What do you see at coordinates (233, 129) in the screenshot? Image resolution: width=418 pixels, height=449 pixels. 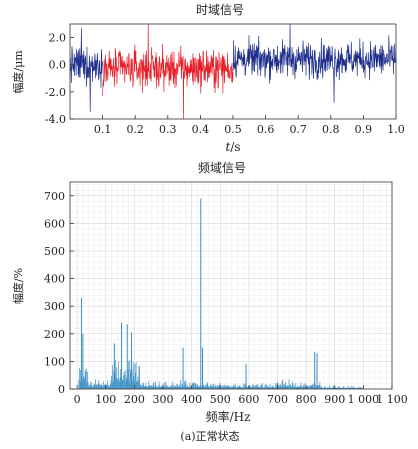 I see `time-x-tick-label: 0.5` at bounding box center [233, 129].